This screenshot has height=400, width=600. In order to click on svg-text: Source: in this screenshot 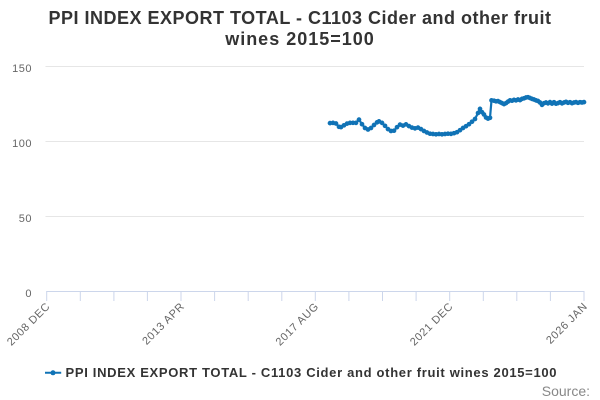, I will do `click(566, 391)`.